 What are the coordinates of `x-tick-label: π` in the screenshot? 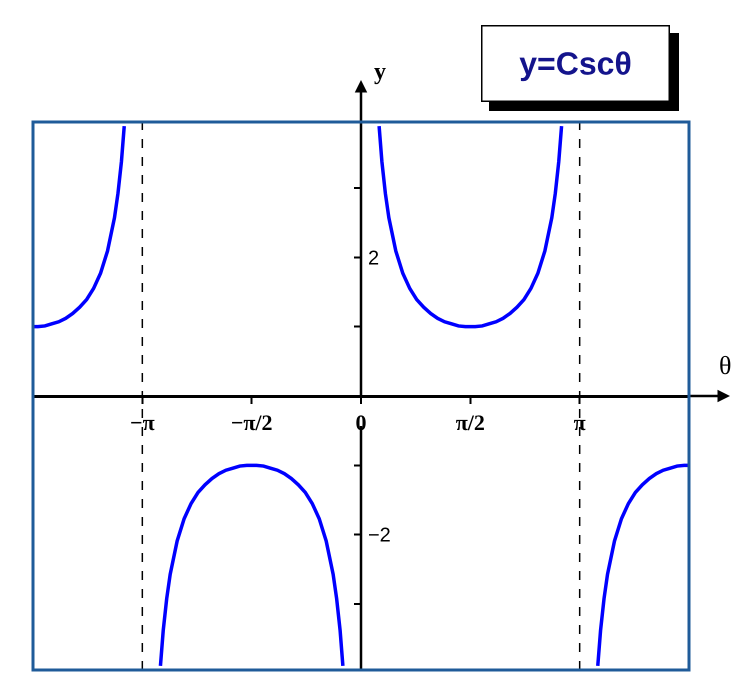 It's located at (580, 423).